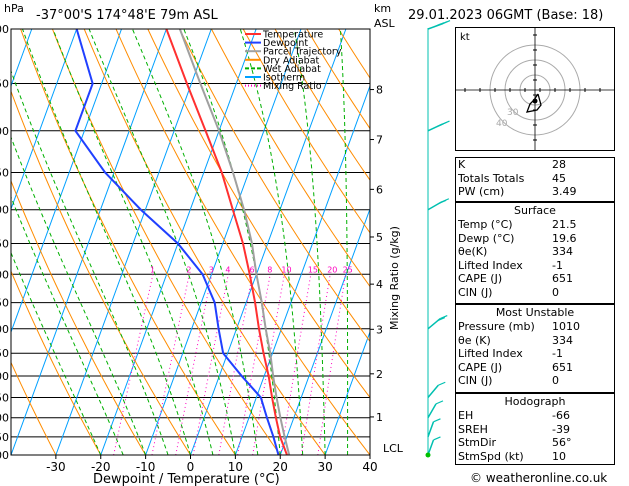  I want to click on table-row: StmDir 56°, so click(535, 443).